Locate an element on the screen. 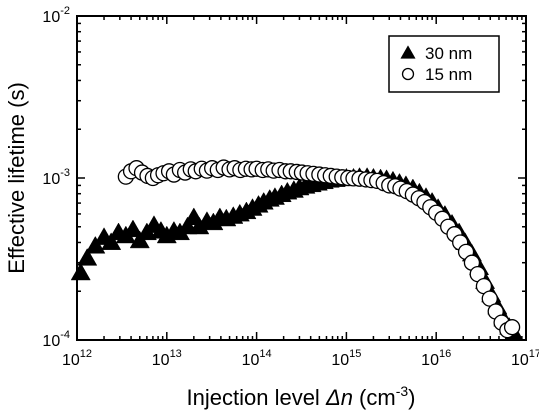 This screenshot has height=414, width=539. y-tick-exponent: -2 is located at coordinates (65, 11).